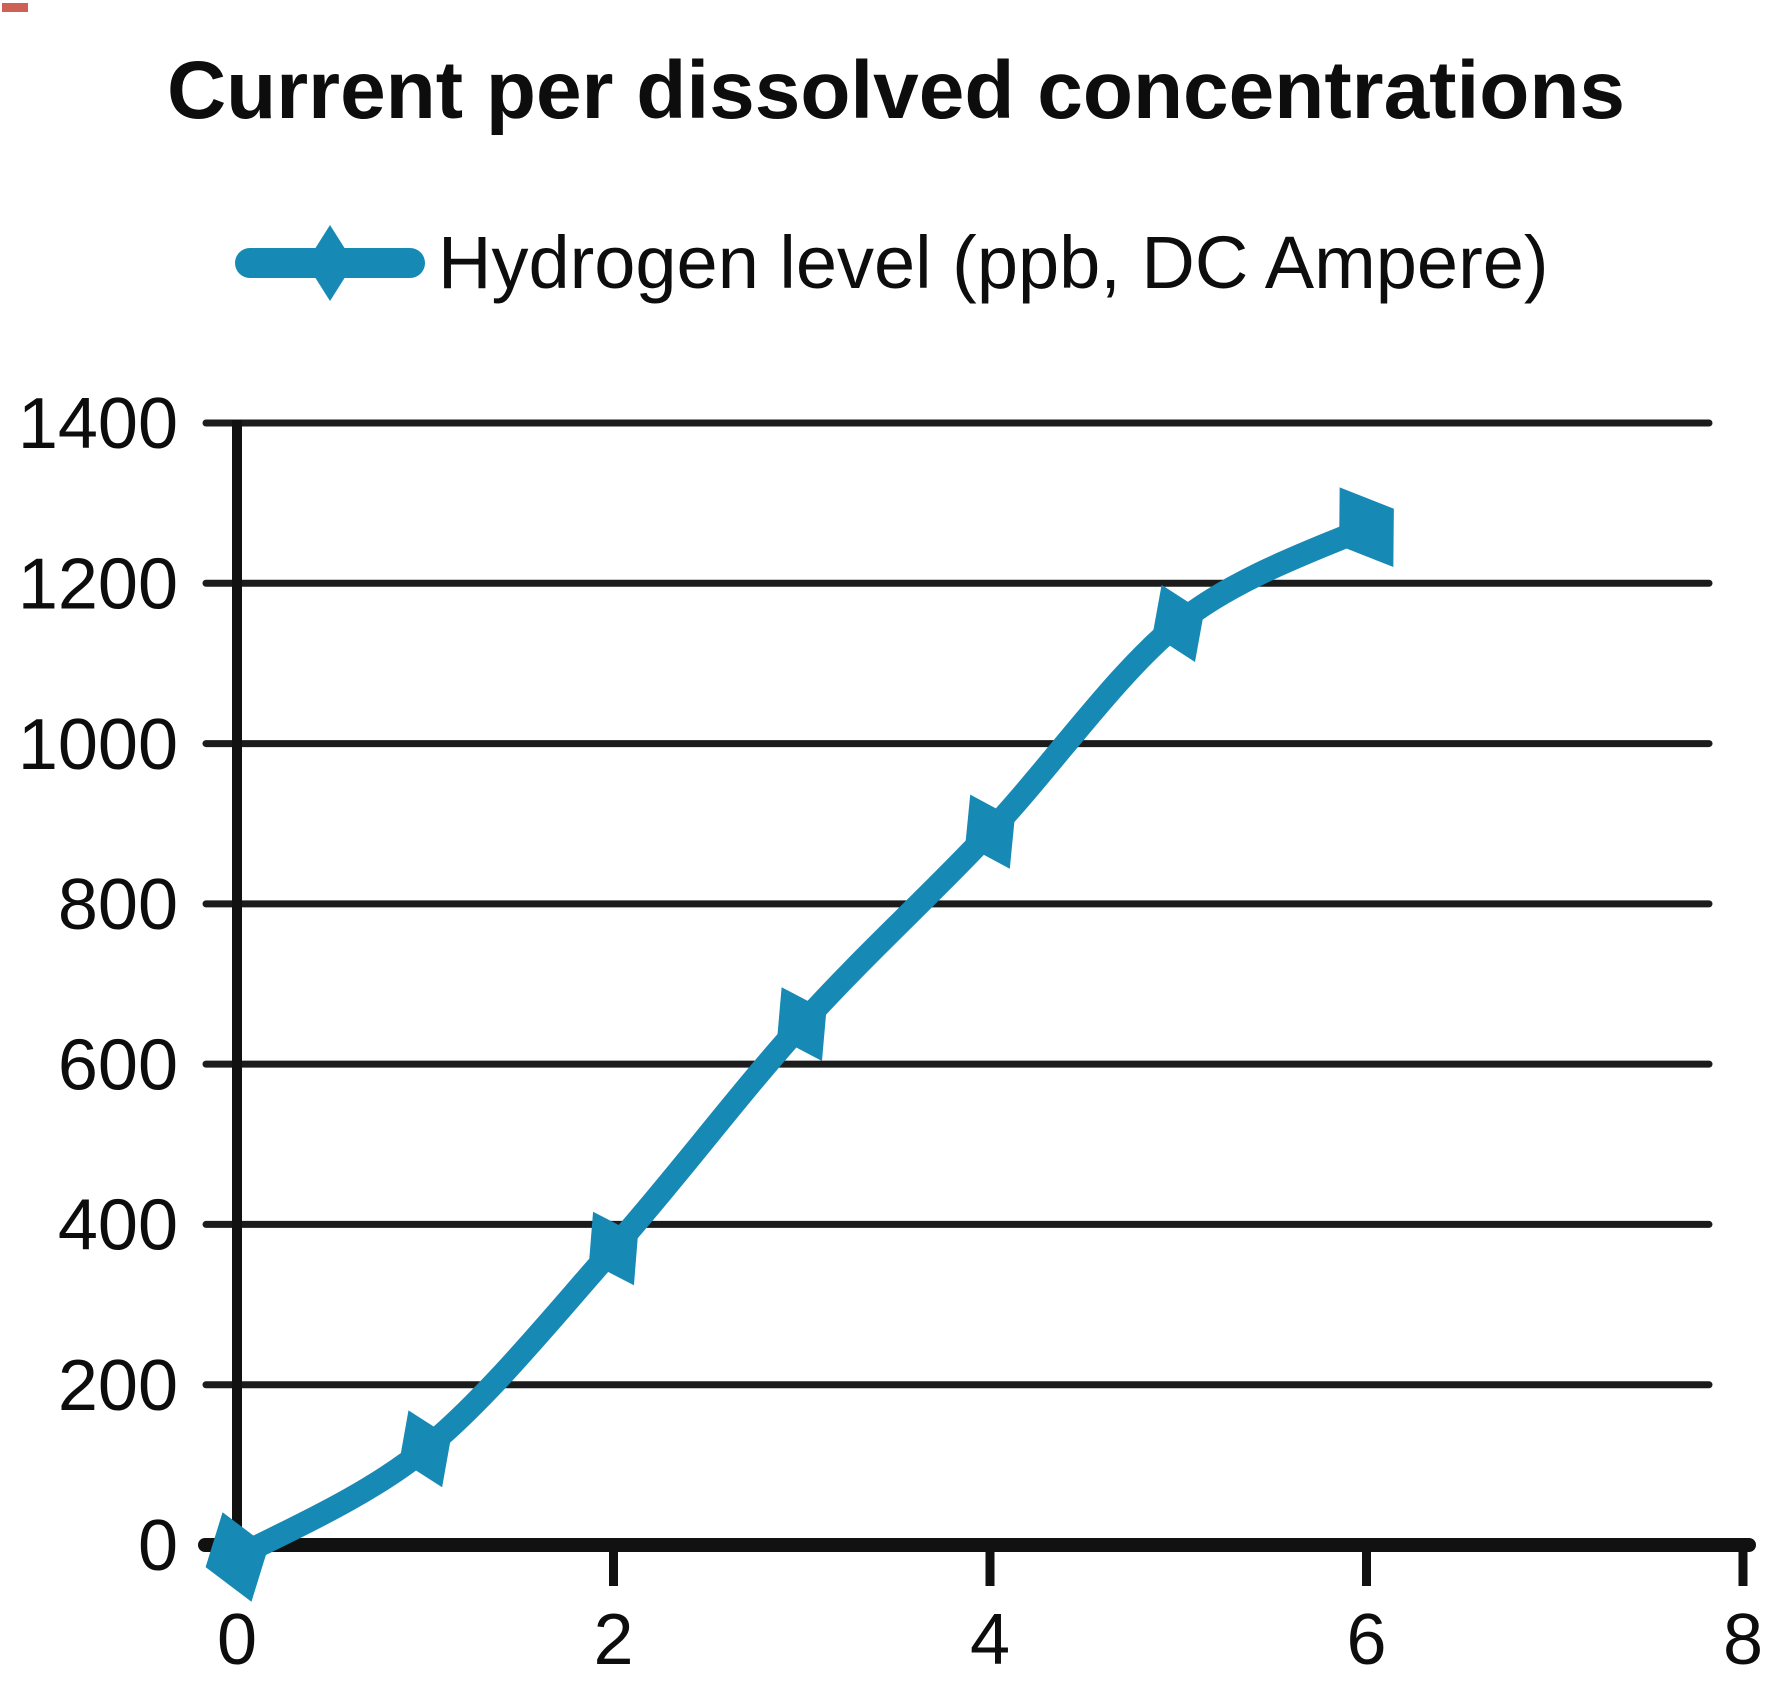 The image size is (1770, 1700). Describe the element at coordinates (118, 1386) in the screenshot. I see `y-tick-label: 200` at that location.